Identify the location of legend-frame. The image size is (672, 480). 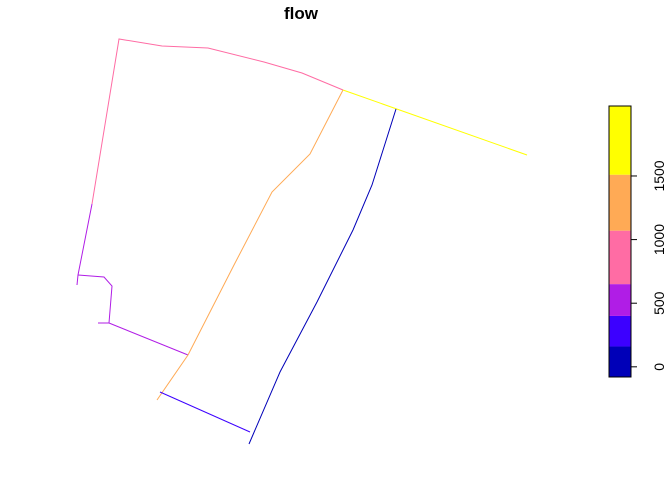
(620, 241).